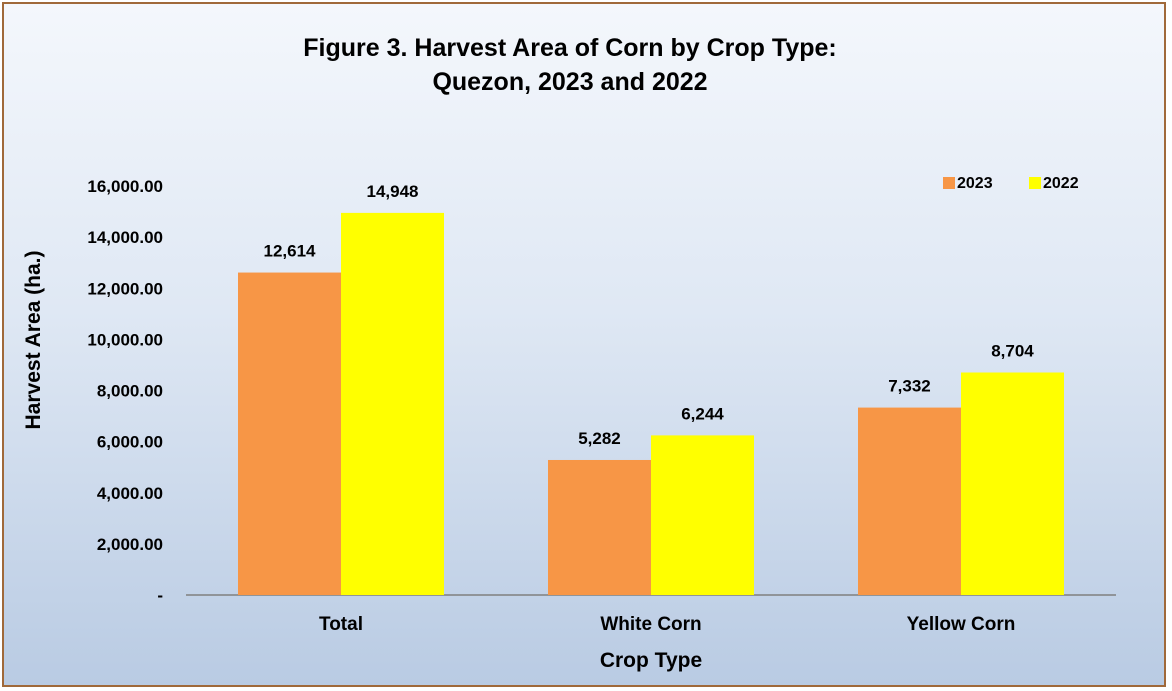  What do you see at coordinates (125, 237) in the screenshot?
I see `y-tick-label: 14,000.00` at bounding box center [125, 237].